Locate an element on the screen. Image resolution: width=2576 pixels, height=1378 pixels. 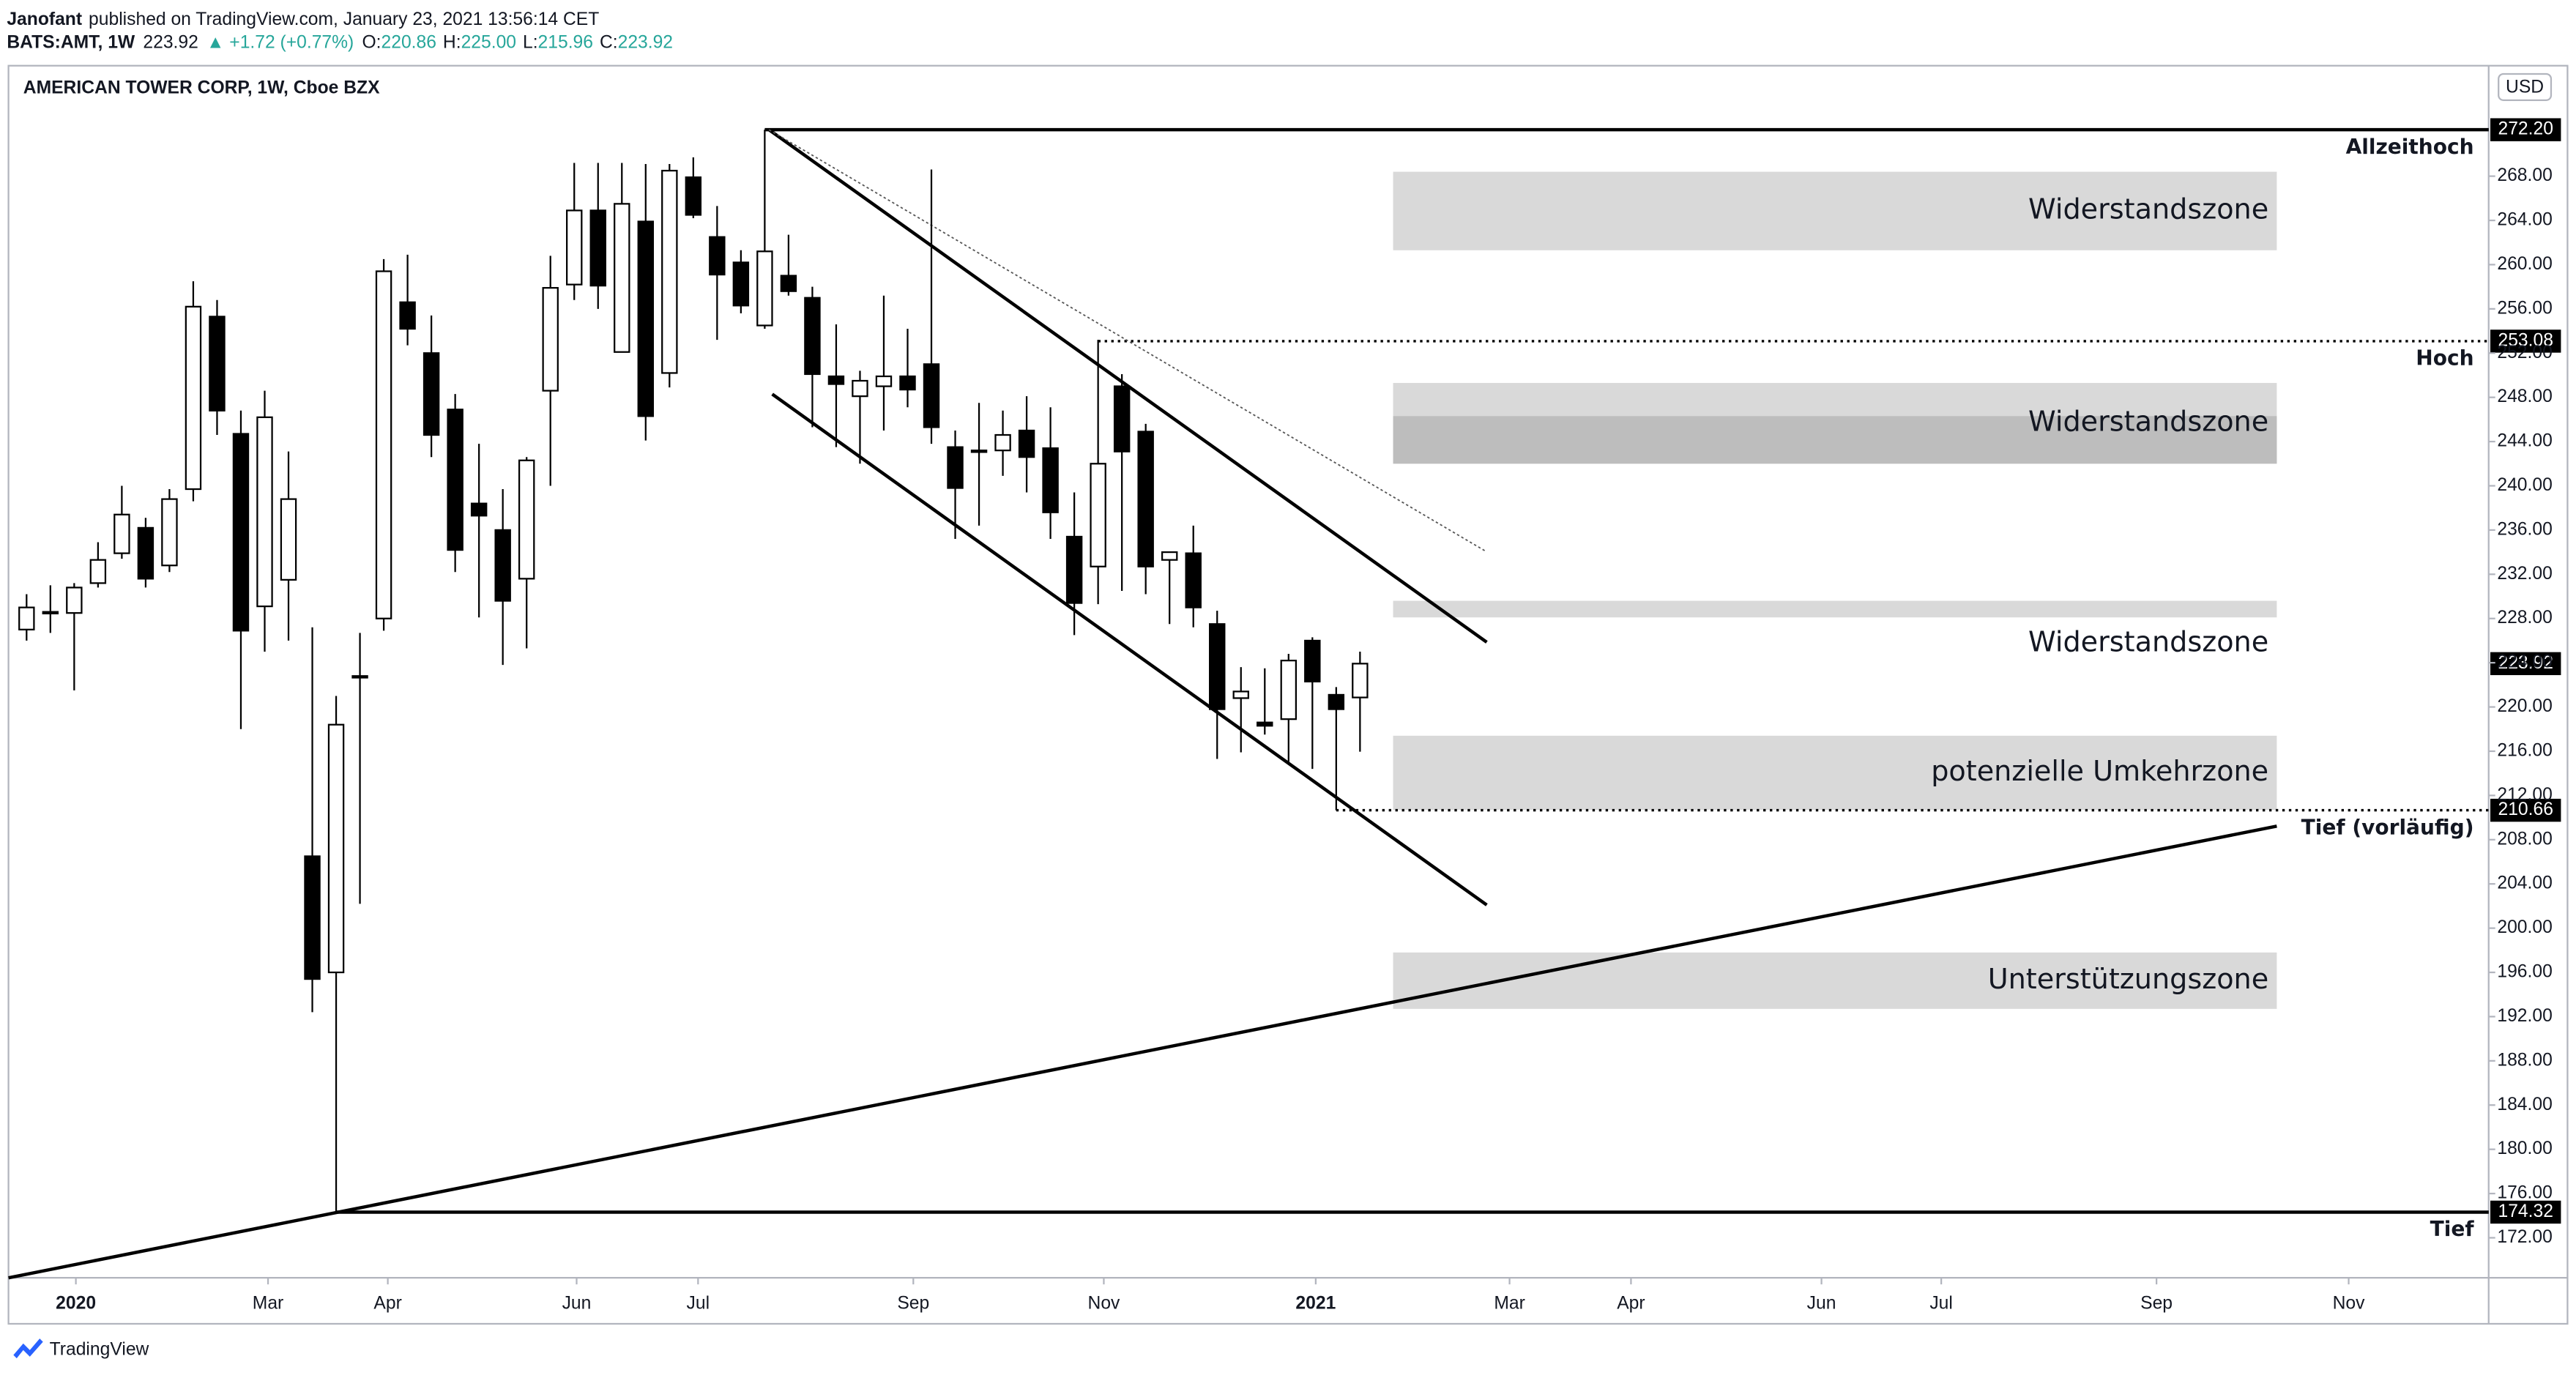
zone-label: Unterstützungszone is located at coordinates (2128, 979).